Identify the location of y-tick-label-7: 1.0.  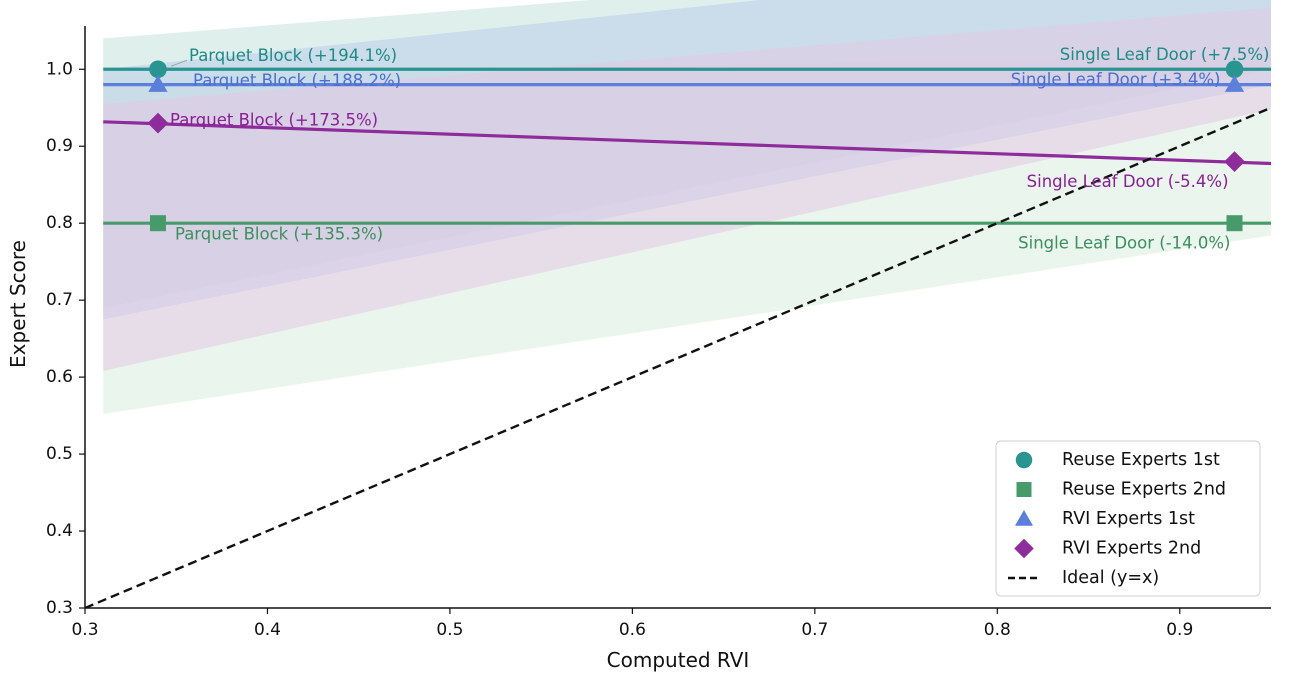
(59, 69).